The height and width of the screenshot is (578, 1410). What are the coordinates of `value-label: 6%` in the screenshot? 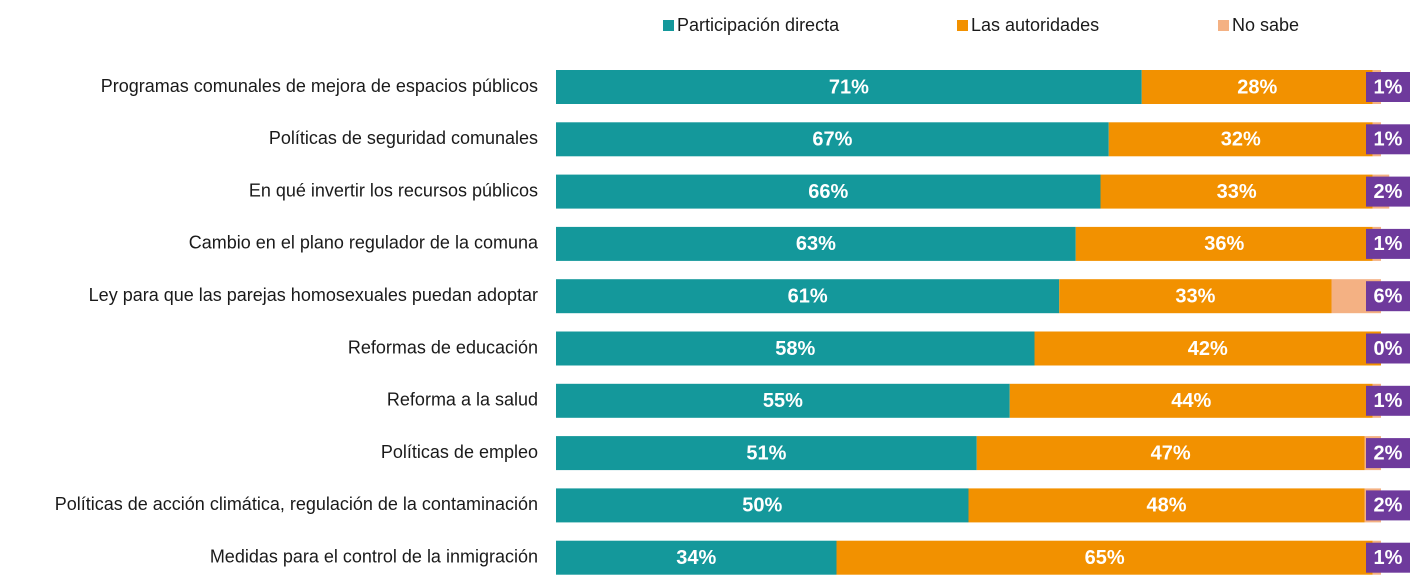 It's located at (1388, 296).